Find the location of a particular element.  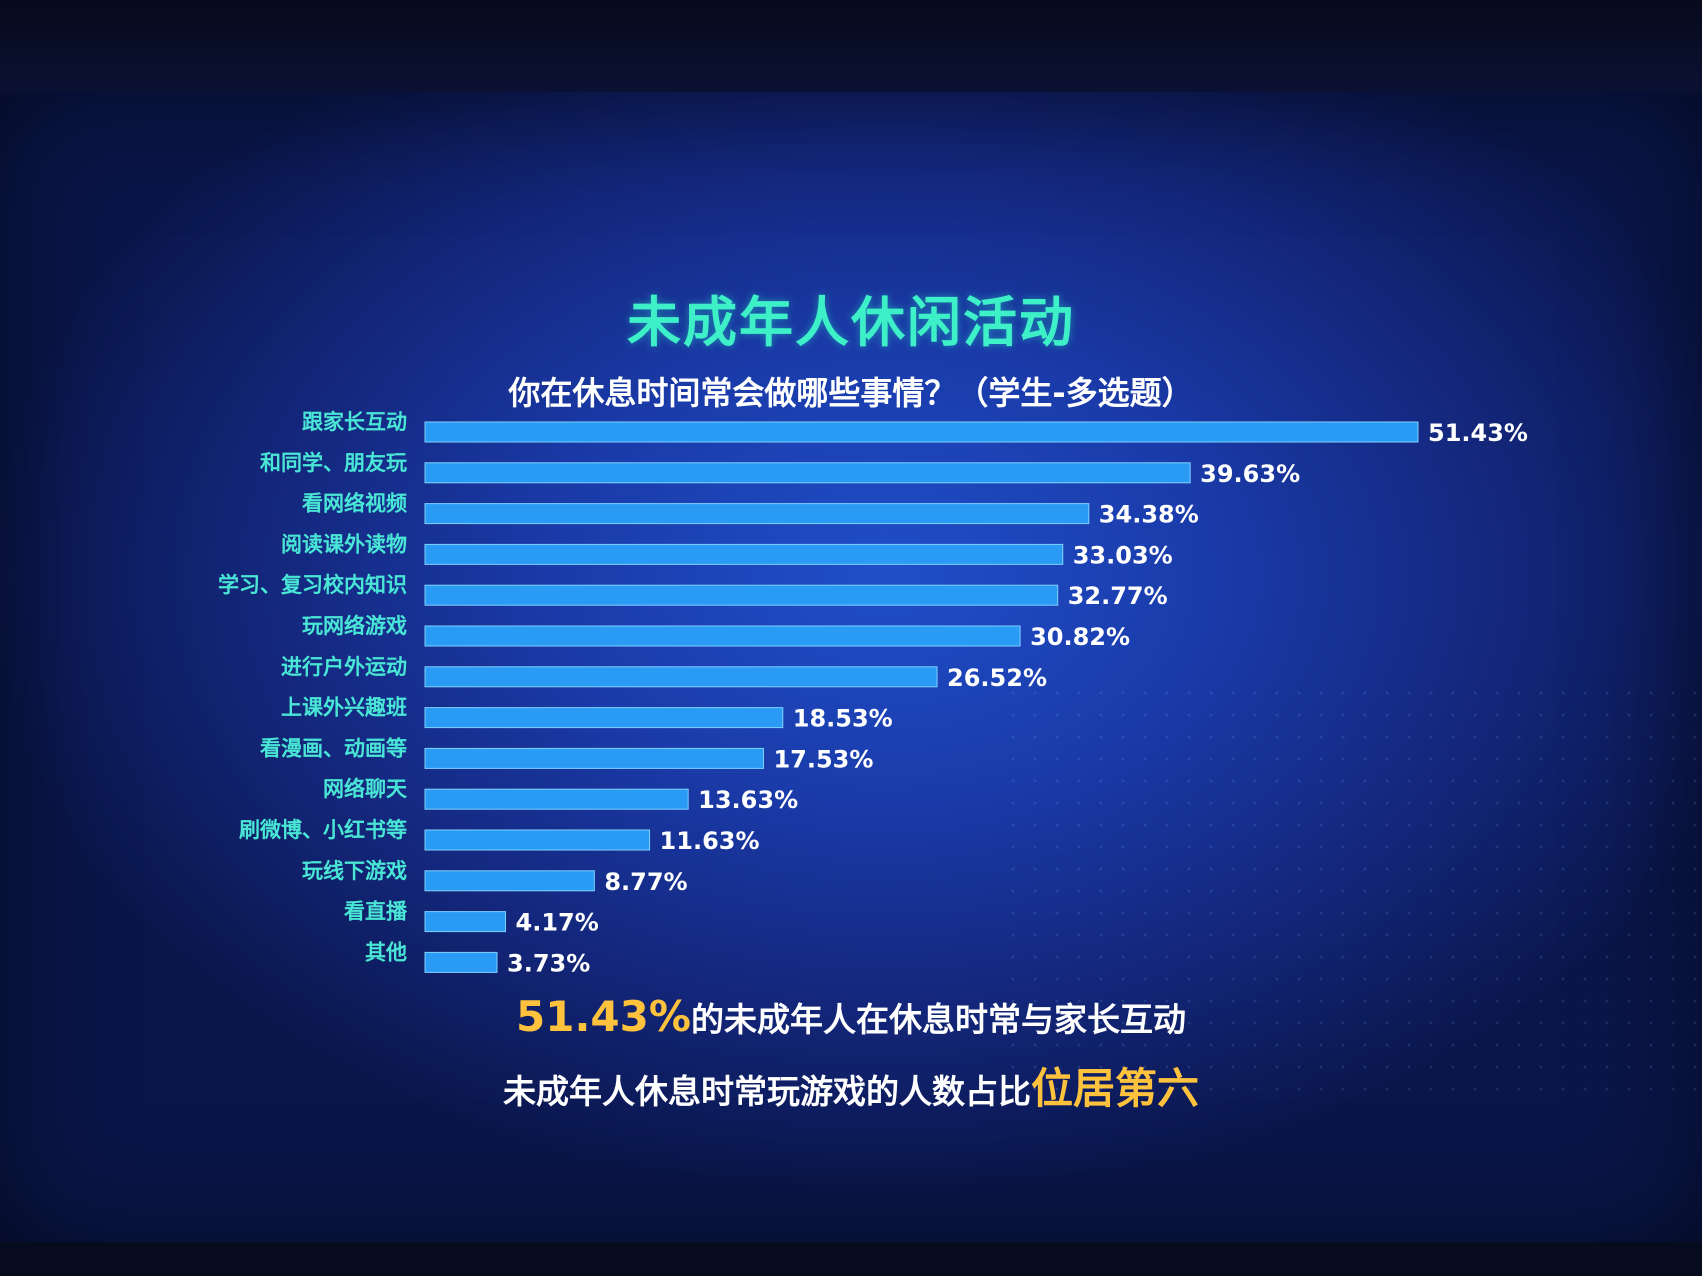

value-label: 4.17% is located at coordinates (557, 923).